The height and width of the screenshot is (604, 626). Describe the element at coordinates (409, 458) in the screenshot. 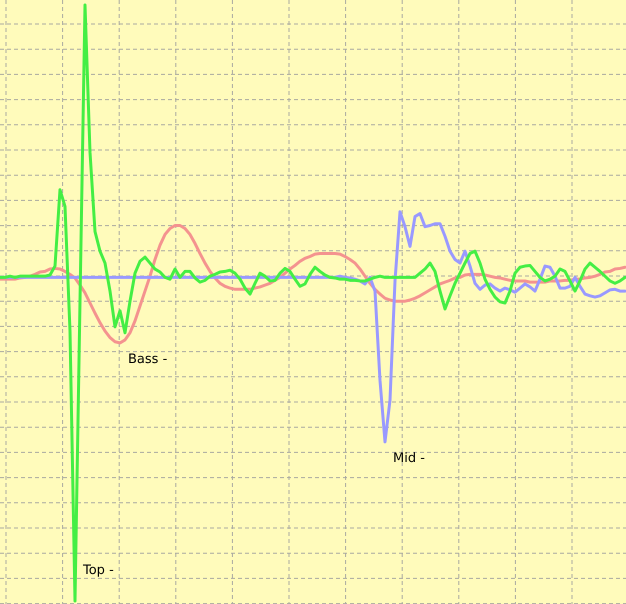

I see `series-label: Mid -` at that location.